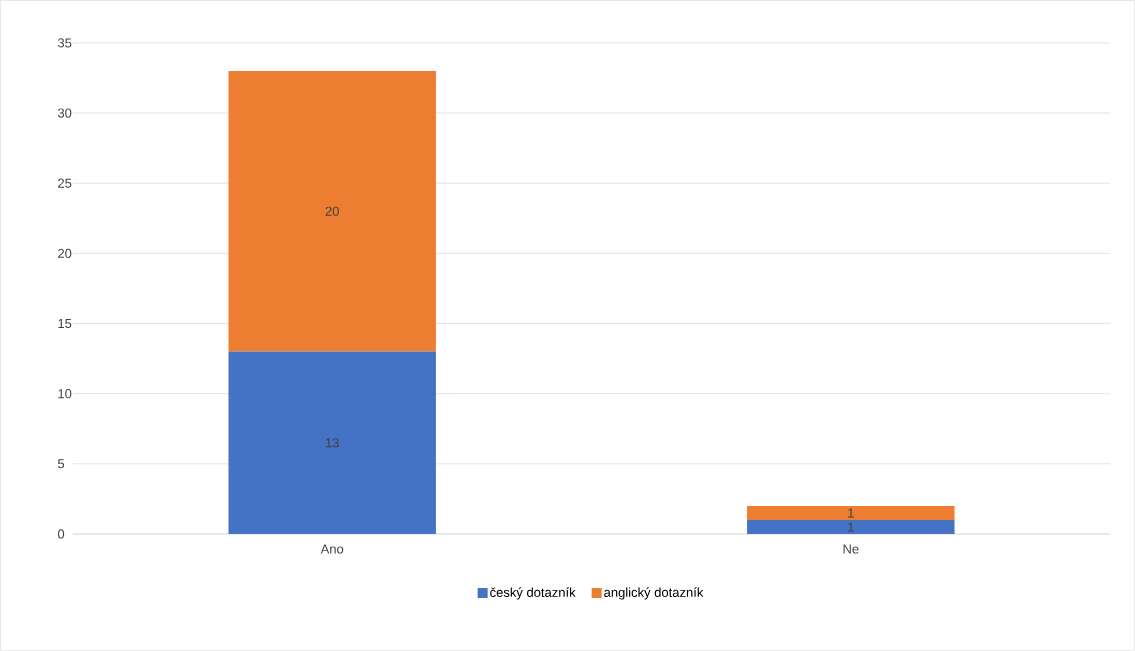  What do you see at coordinates (851, 549) in the screenshot?
I see `x-tick-label: Ne` at bounding box center [851, 549].